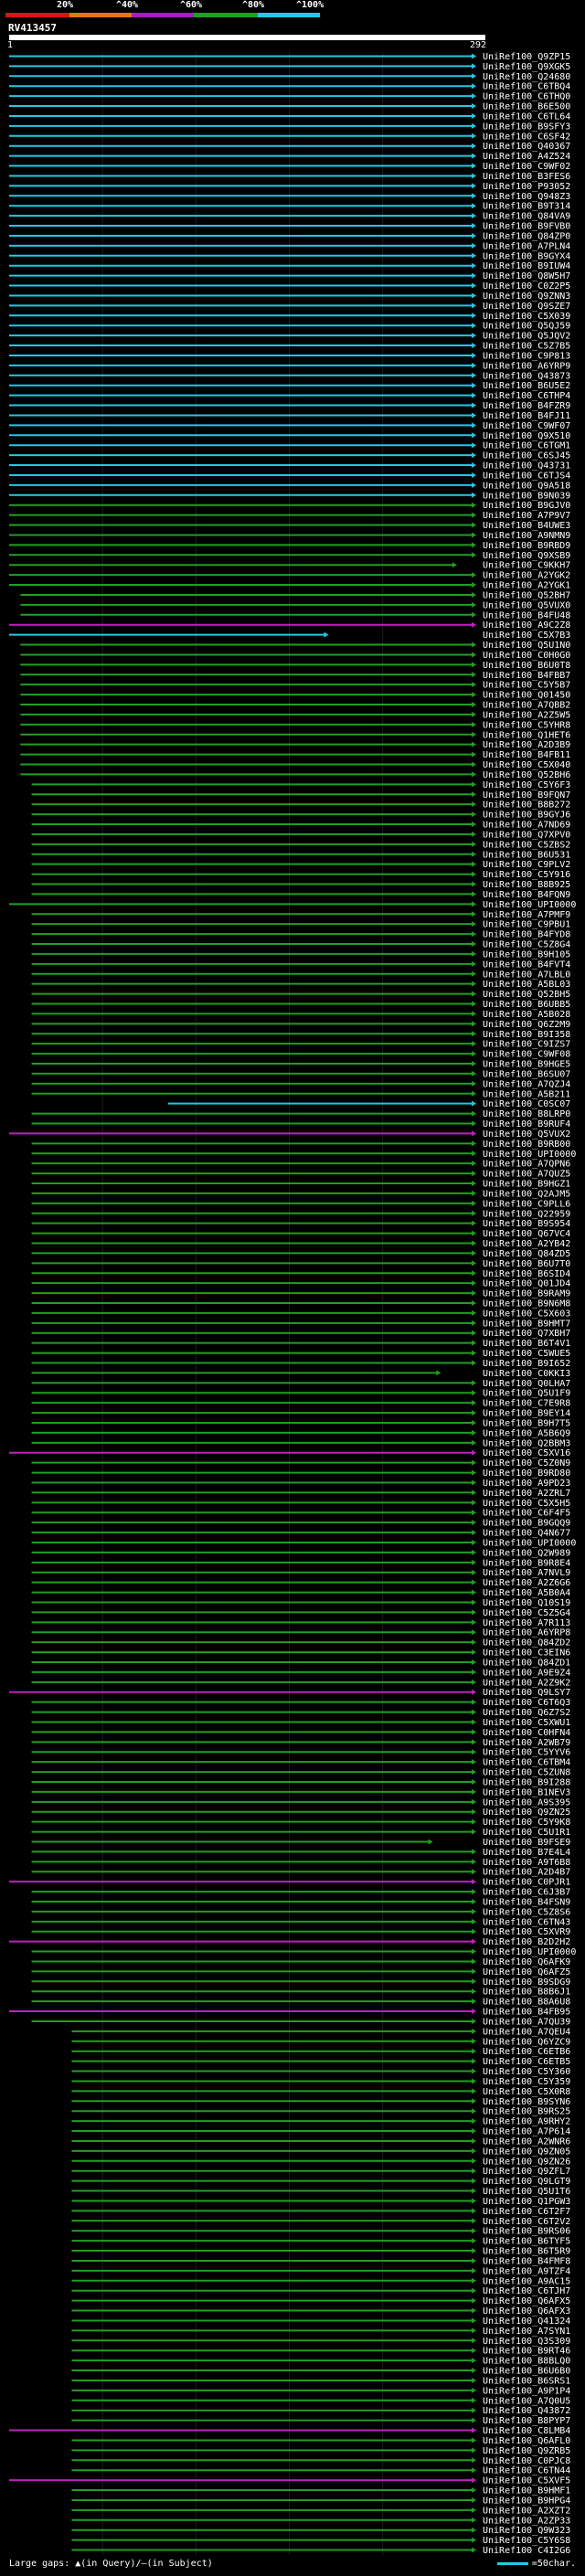  Describe the element at coordinates (527, 2141) in the screenshot. I see `hit-id-label: UniRef100_A2WNR6` at that location.